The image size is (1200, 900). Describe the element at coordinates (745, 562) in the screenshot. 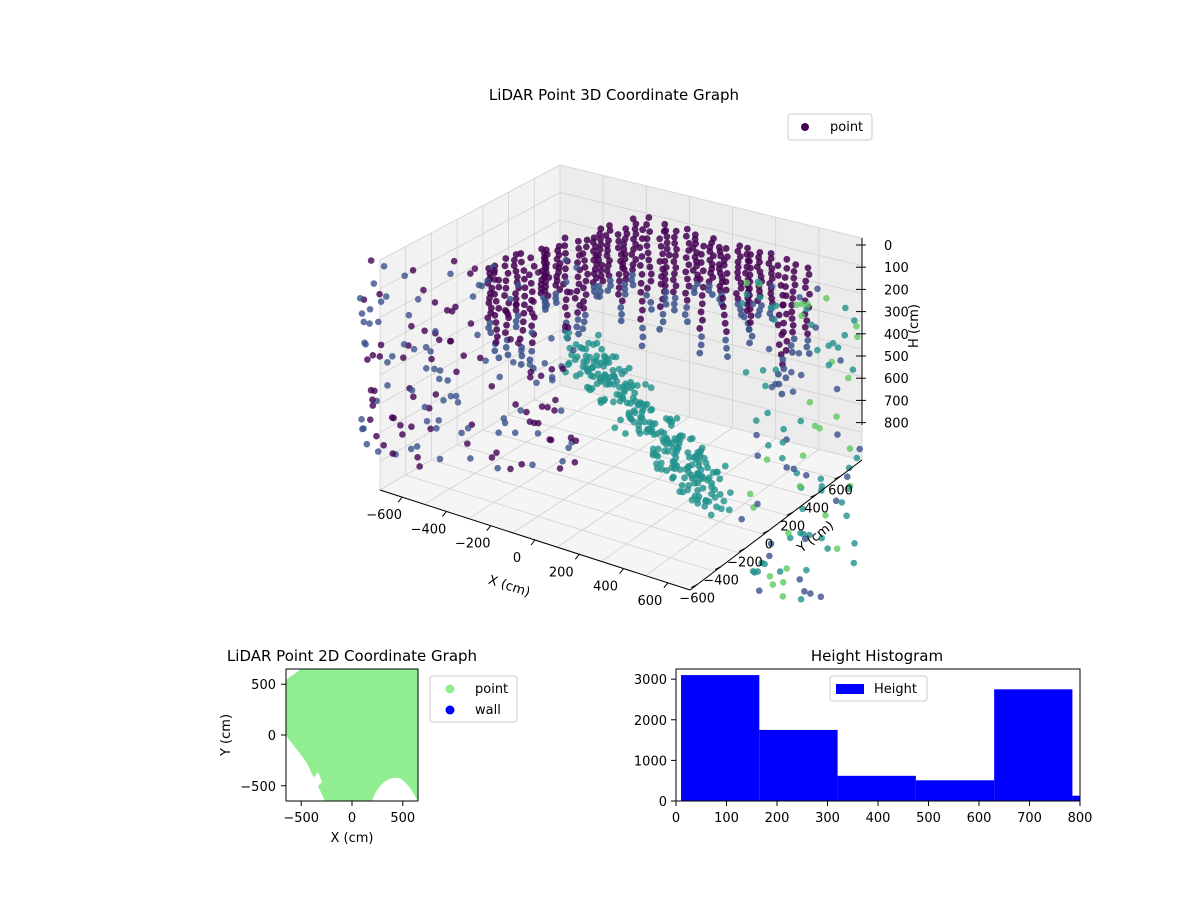

I see `y-tick-label: −200` at that location.